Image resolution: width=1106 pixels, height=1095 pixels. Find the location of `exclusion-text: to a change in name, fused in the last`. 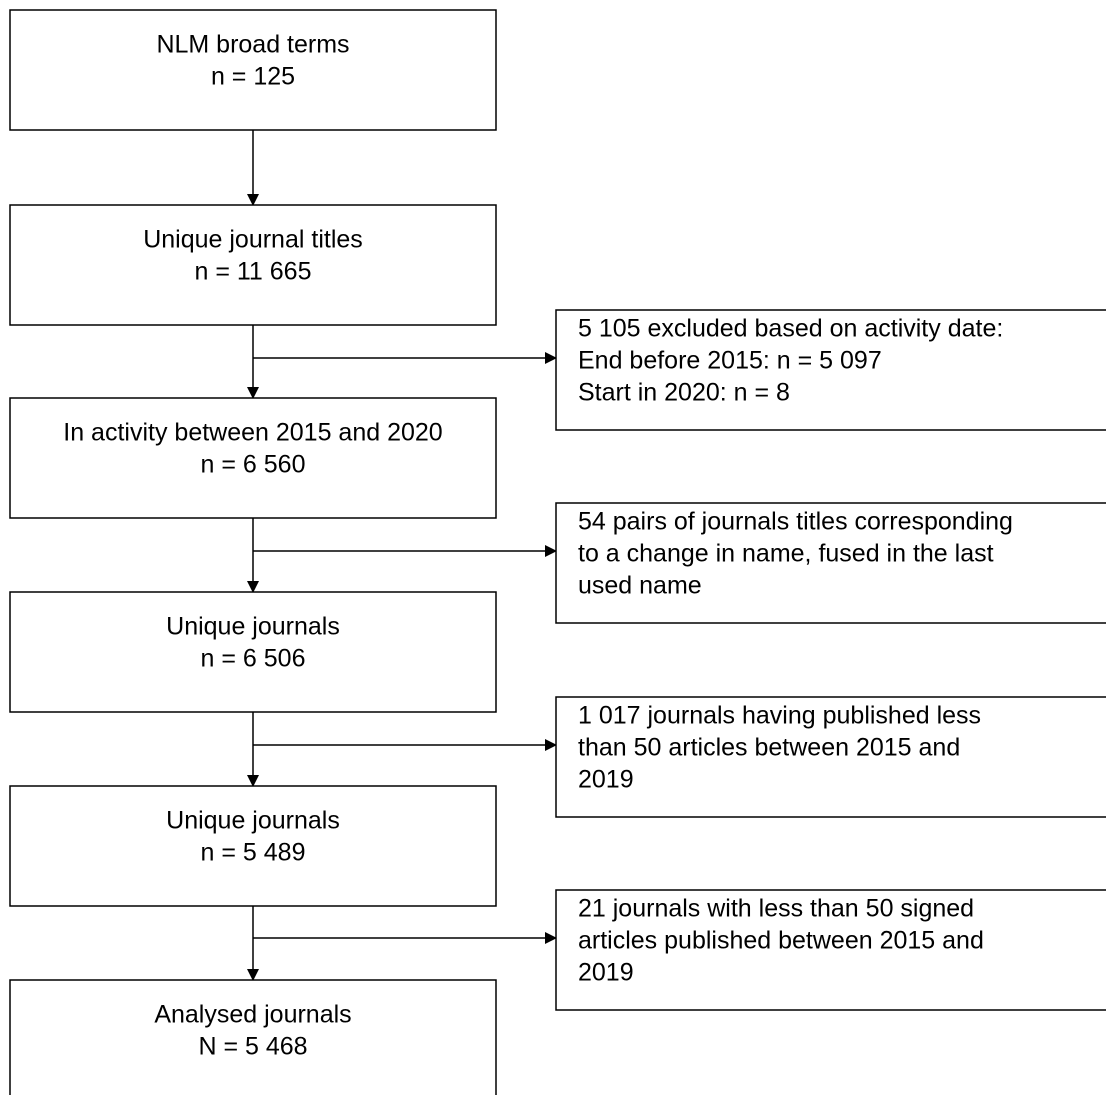

exclusion-text: to a change in name, fused in the last is located at coordinates (786, 554).